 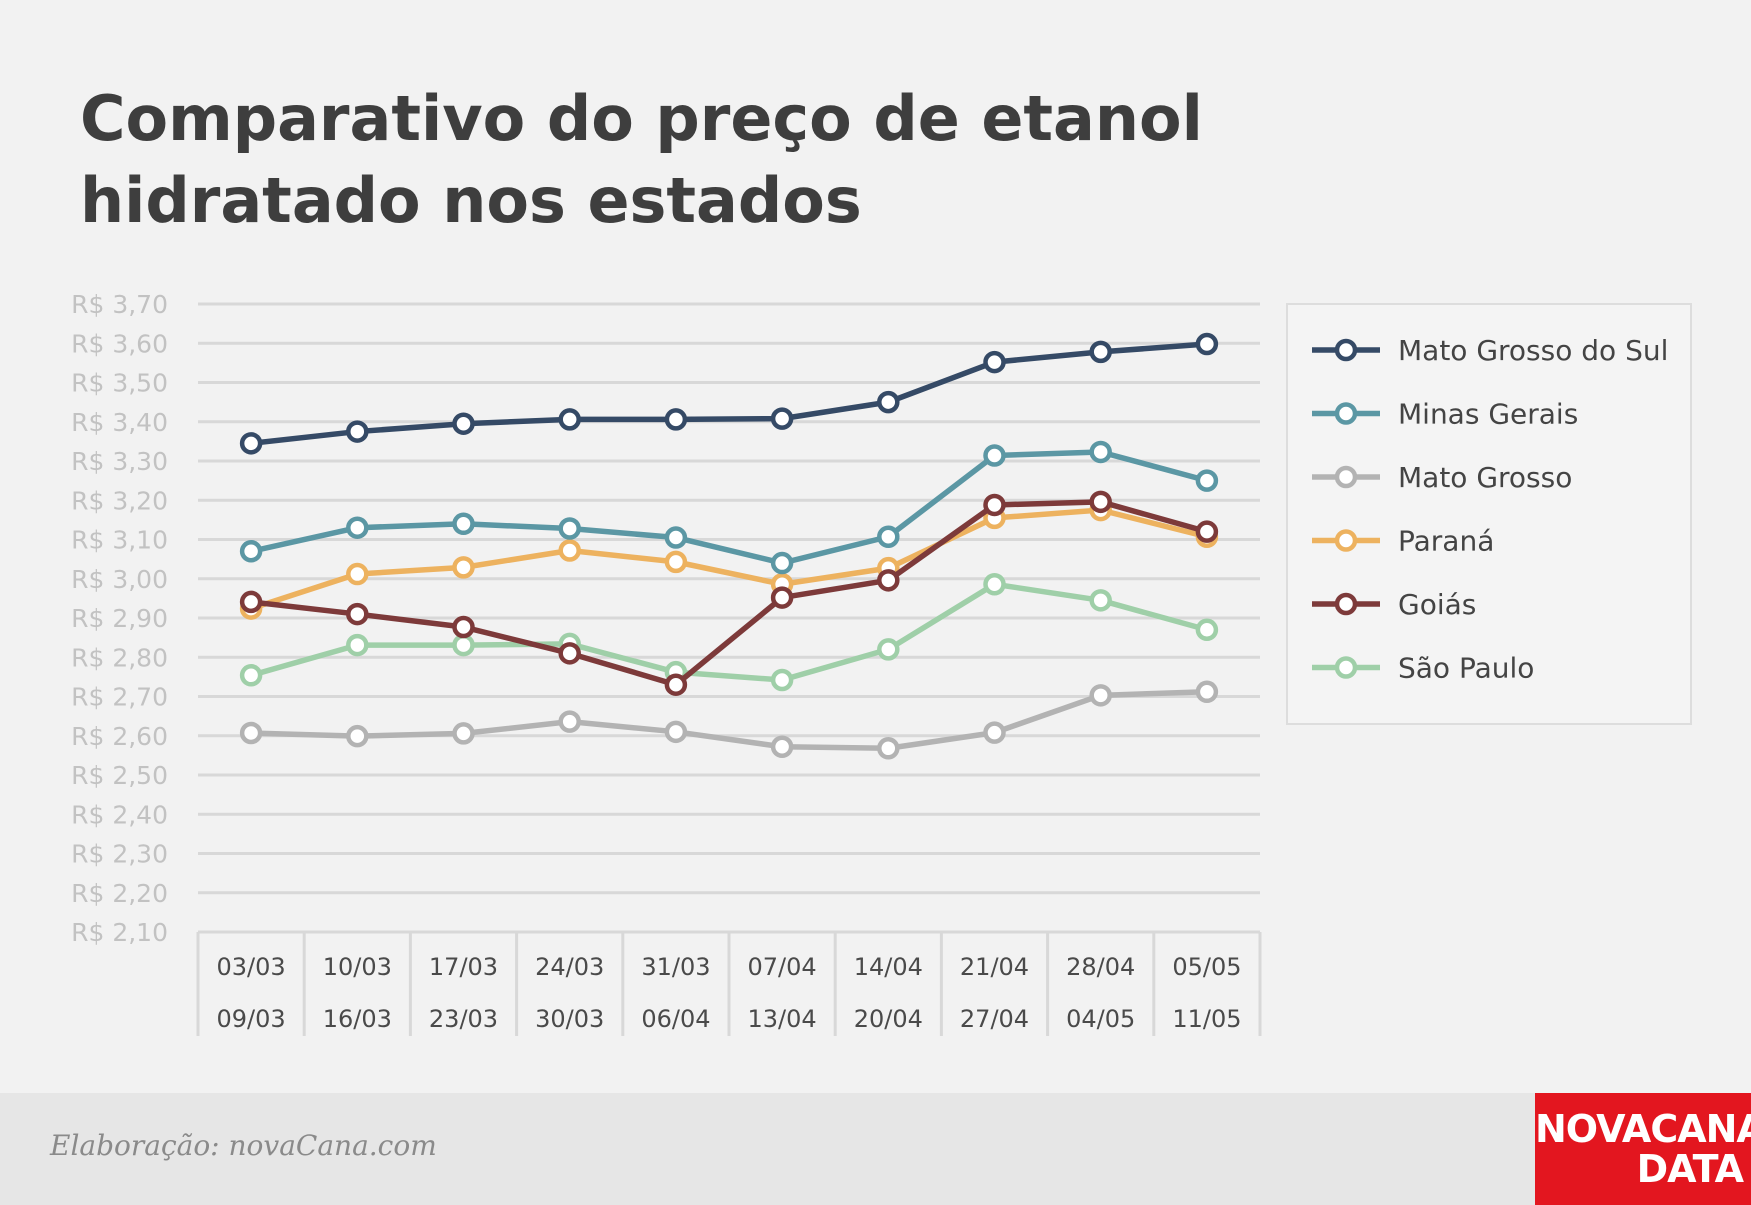 What do you see at coordinates (1533, 350) in the screenshot?
I see `legend-label: Mato Grosso do Sul` at bounding box center [1533, 350].